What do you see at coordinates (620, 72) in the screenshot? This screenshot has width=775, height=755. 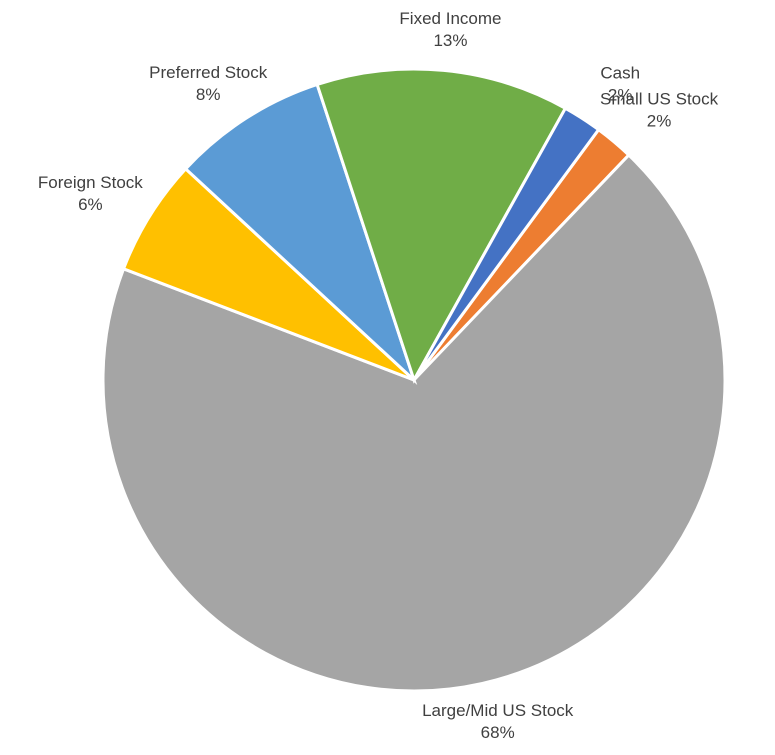 I see `slice-label: Cash` at bounding box center [620, 72].